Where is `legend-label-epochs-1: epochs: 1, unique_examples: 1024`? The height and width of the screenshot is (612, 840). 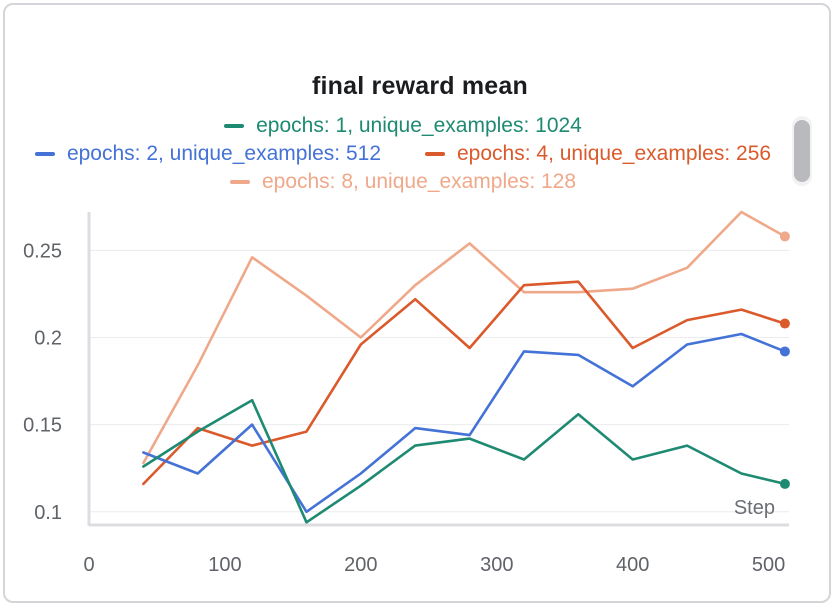
legend-label-epochs-1: epochs: 1, unique_examples: 1024 is located at coordinates (419, 125).